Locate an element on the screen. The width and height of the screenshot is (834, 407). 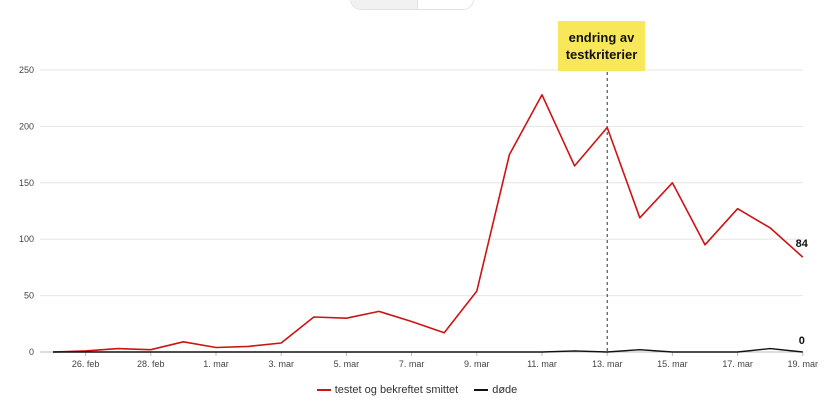
x-tick-label: 19. mar is located at coordinates (803, 364).